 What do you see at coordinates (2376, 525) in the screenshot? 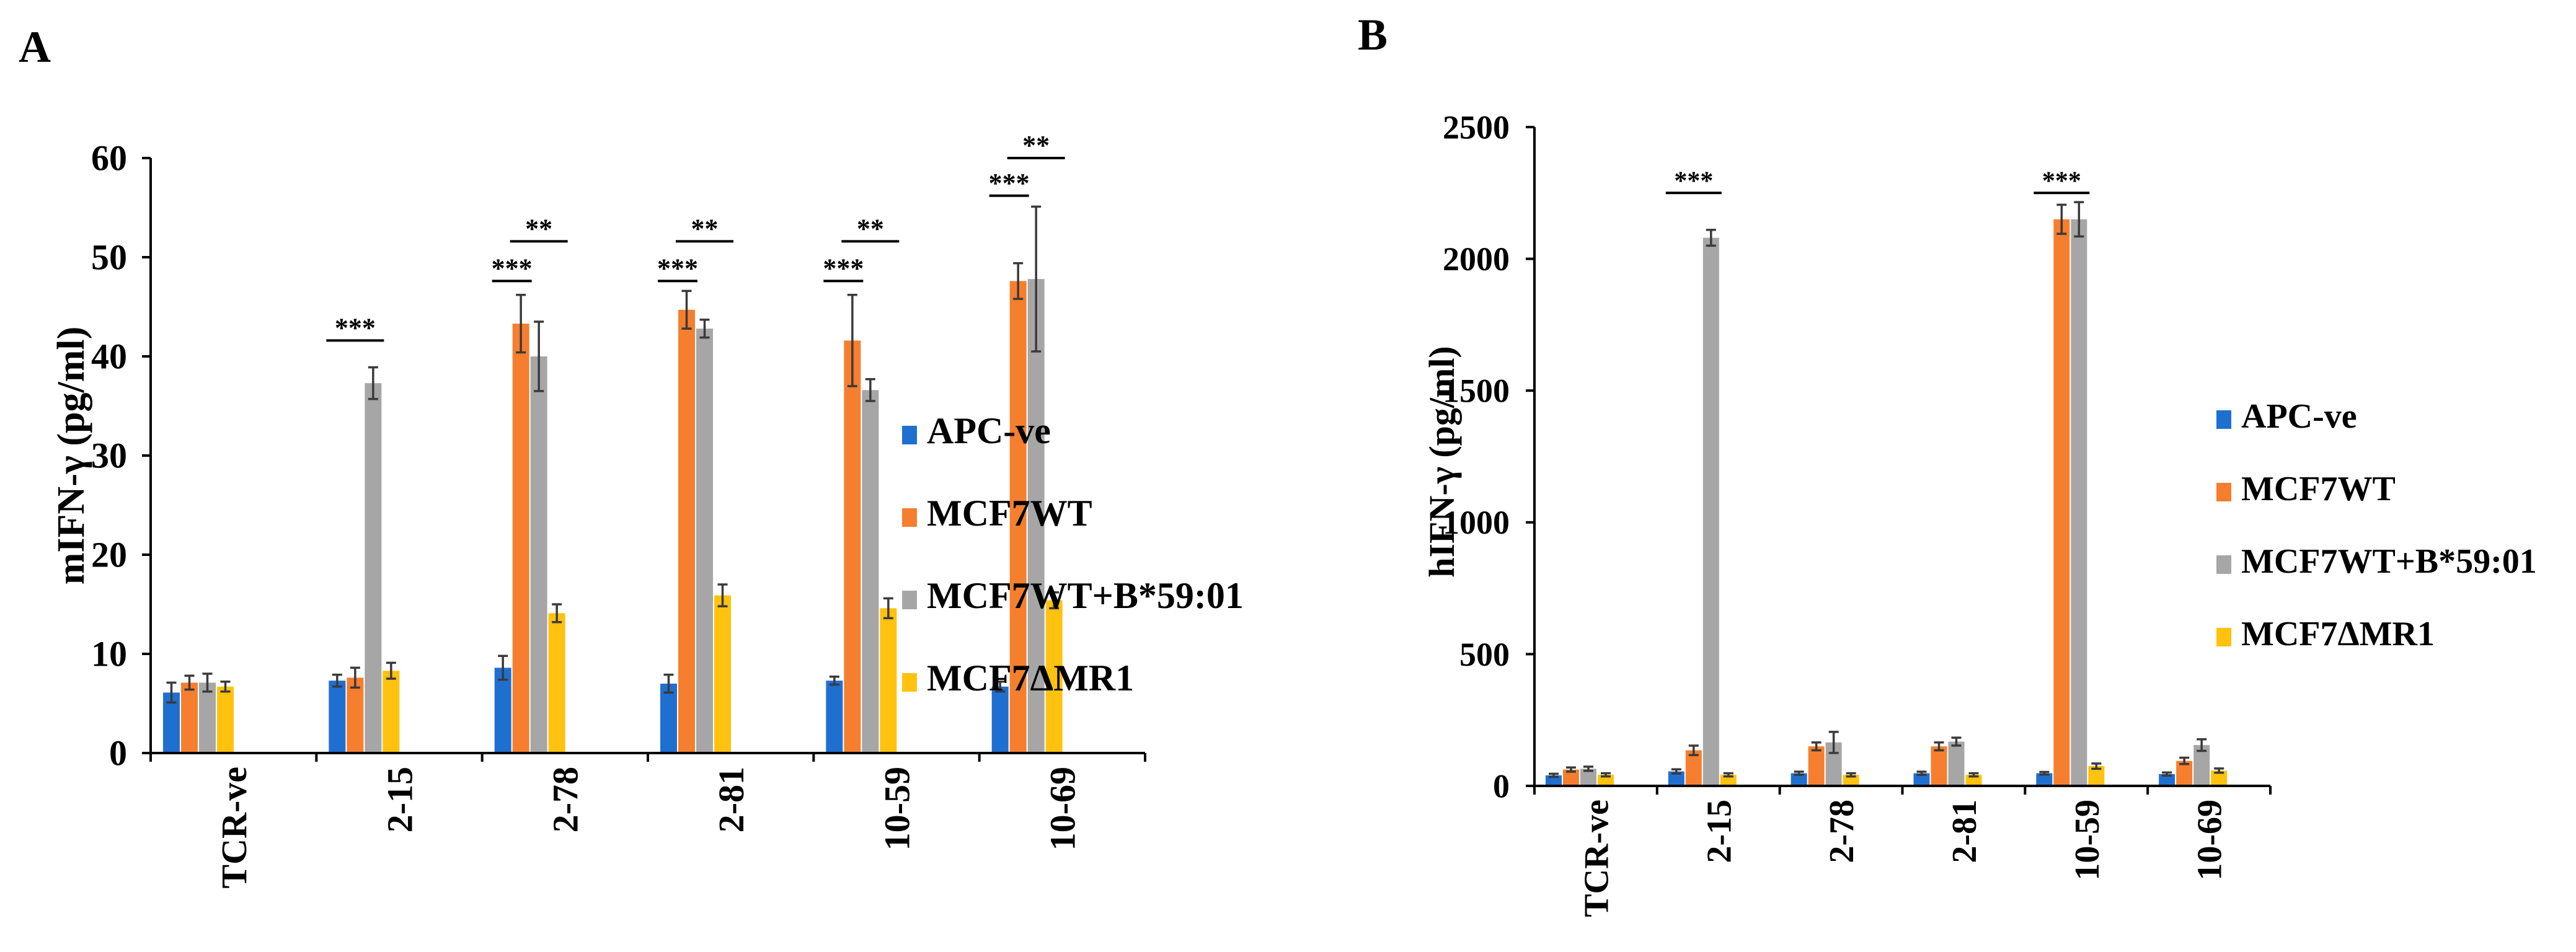
I see `legend-b: APC-ve MCF7WT MCF7WT+B*59:01 MCF7ΔMR1` at bounding box center [2376, 525].